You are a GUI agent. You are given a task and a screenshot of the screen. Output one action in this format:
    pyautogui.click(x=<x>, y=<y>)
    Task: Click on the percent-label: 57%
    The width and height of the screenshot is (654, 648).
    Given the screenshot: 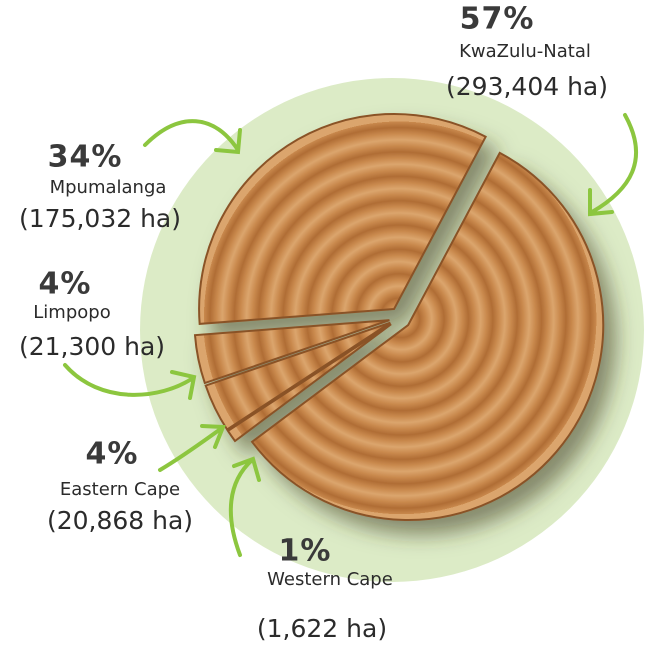 What is the action you would take?
    pyautogui.click(x=497, y=19)
    